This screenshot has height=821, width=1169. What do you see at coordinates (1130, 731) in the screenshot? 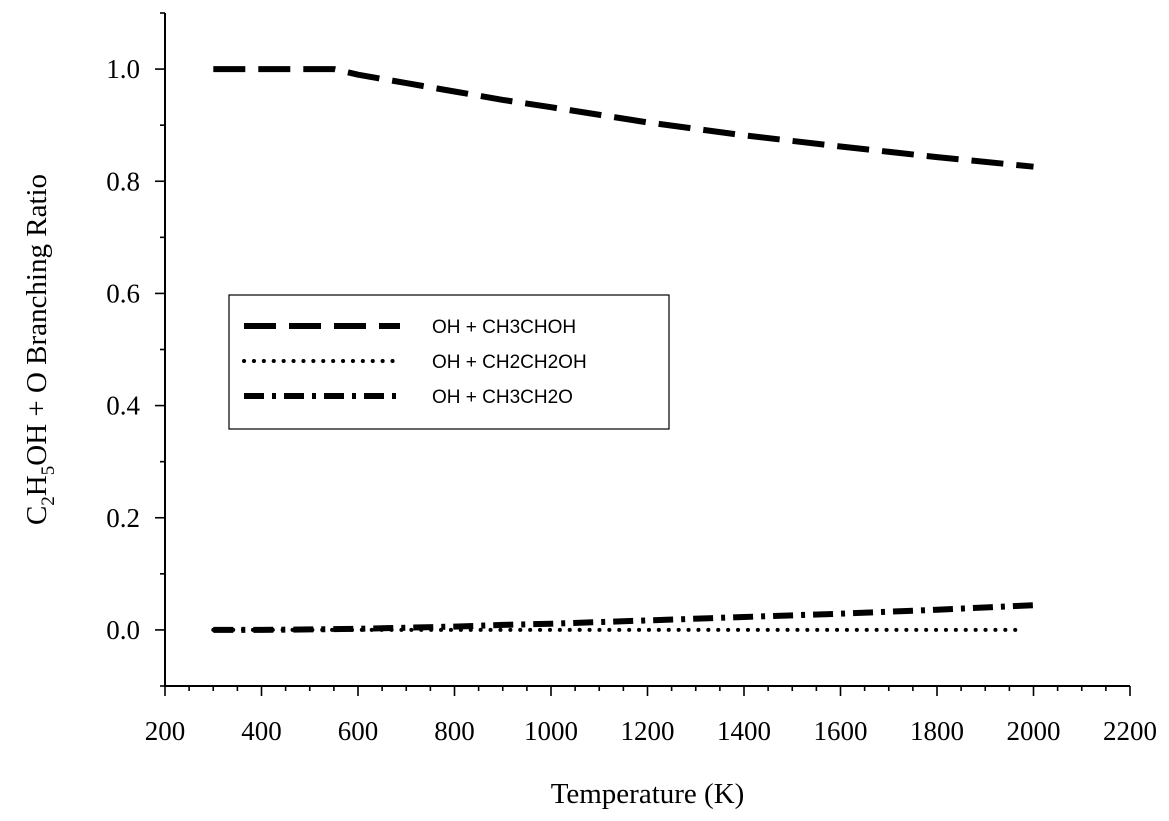
I see `x-tick-label: 2200` at bounding box center [1130, 731].